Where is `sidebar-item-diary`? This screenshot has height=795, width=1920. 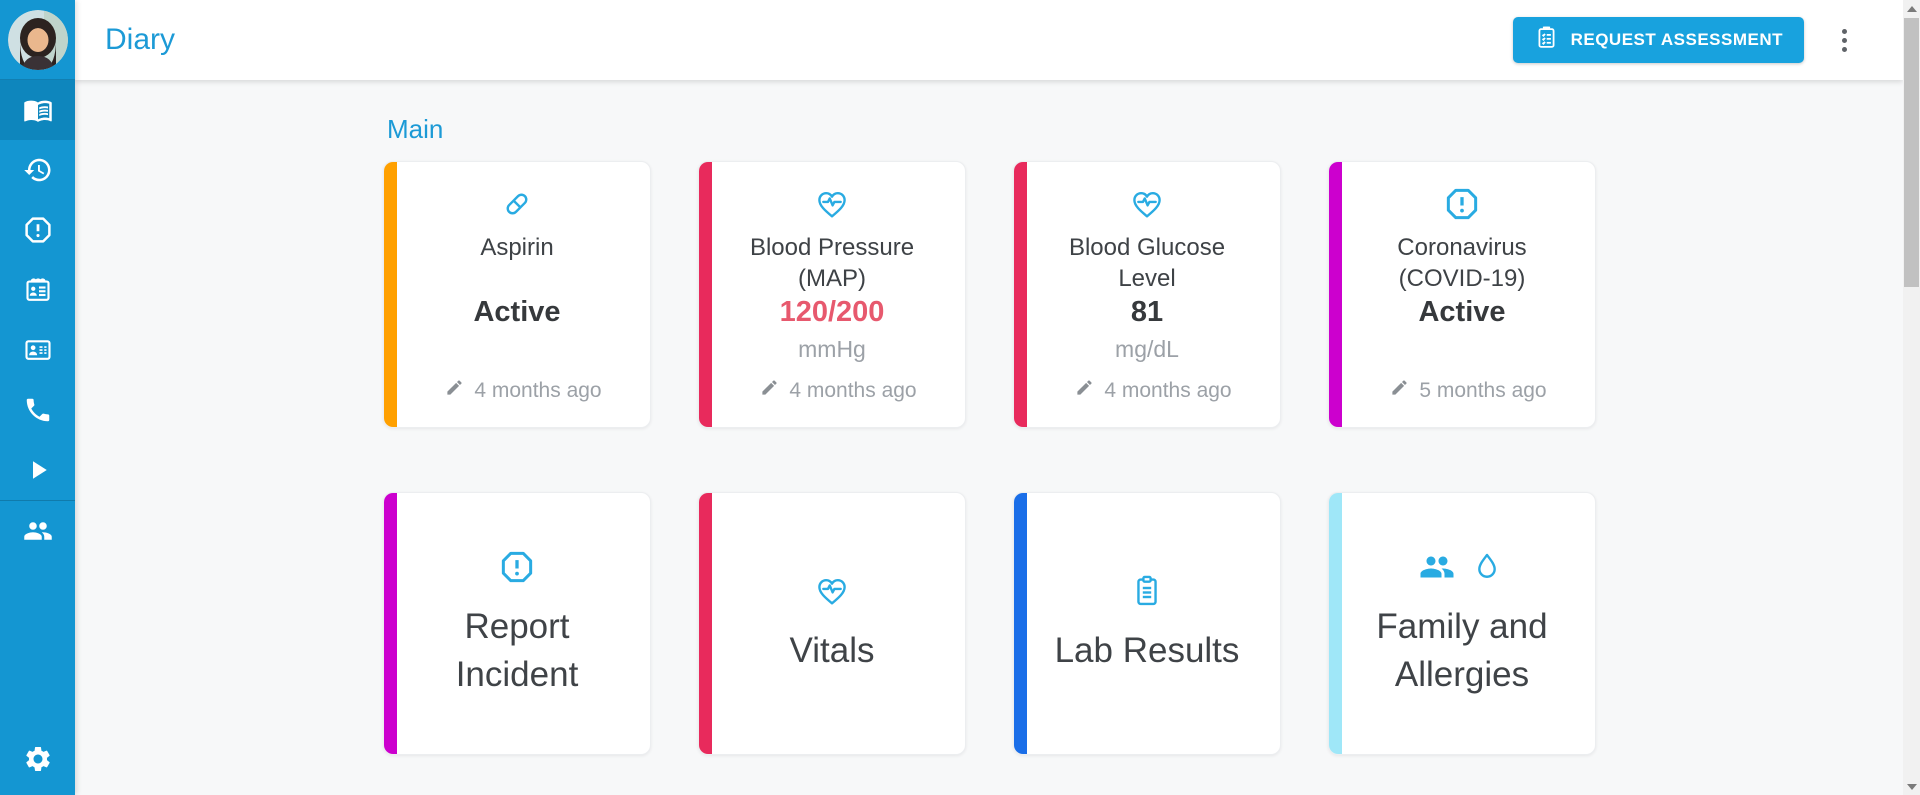
sidebar-item-diary is located at coordinates (37, 110).